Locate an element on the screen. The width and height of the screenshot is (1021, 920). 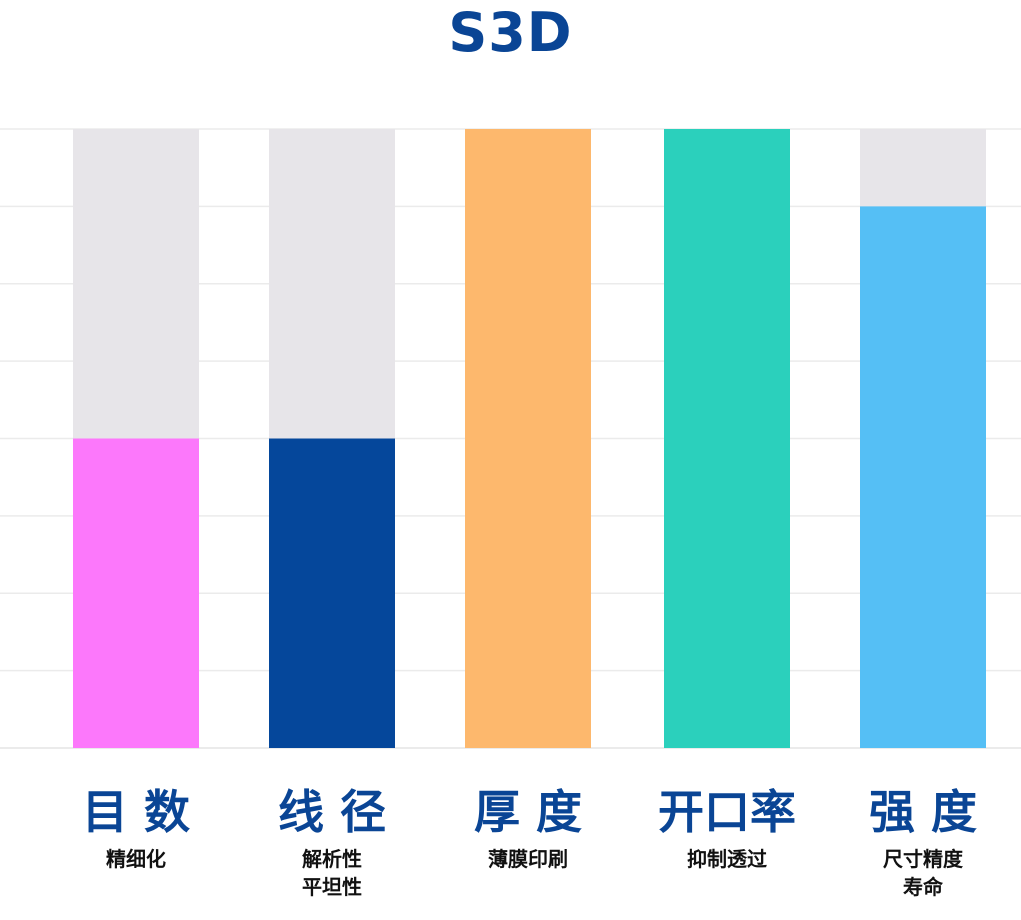
category-label: 强 度 is located at coordinates (922, 812).